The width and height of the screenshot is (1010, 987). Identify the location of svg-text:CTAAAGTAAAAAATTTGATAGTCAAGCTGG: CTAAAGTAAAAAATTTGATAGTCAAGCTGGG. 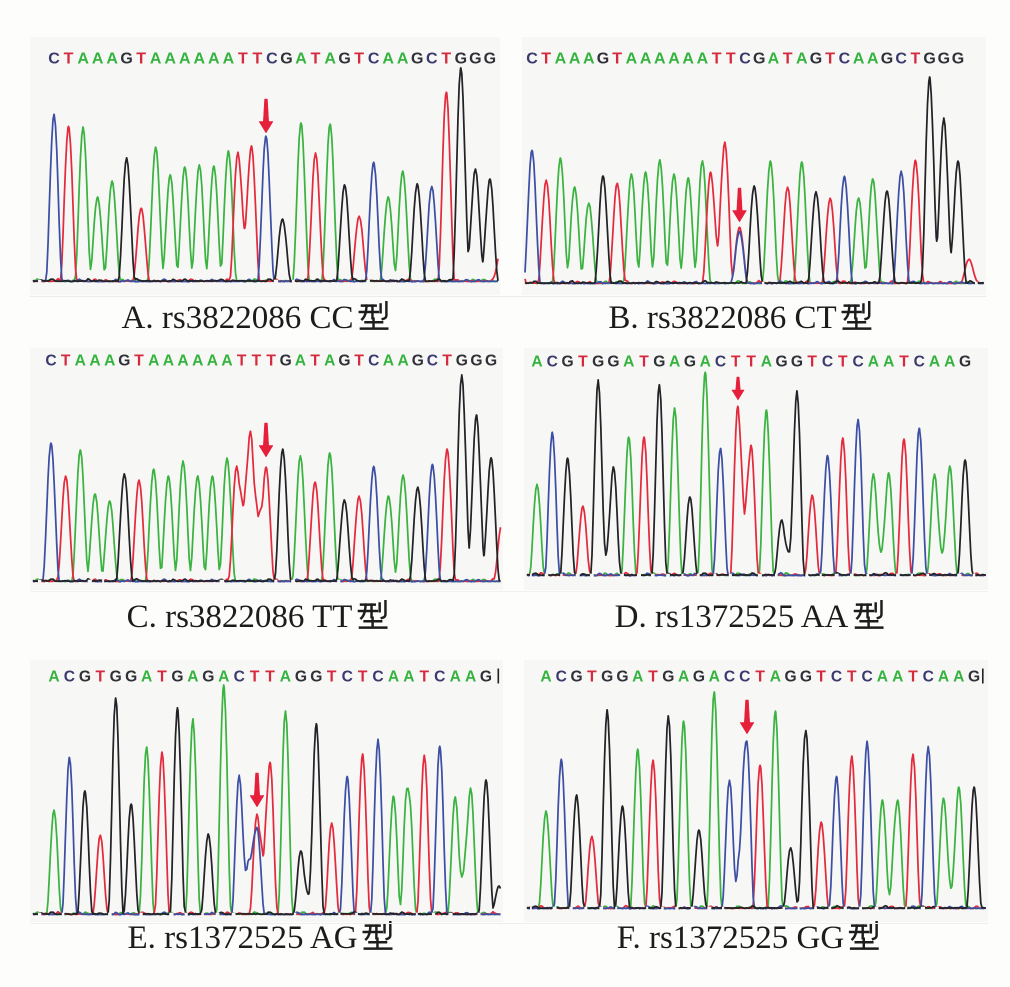
(271, 361).